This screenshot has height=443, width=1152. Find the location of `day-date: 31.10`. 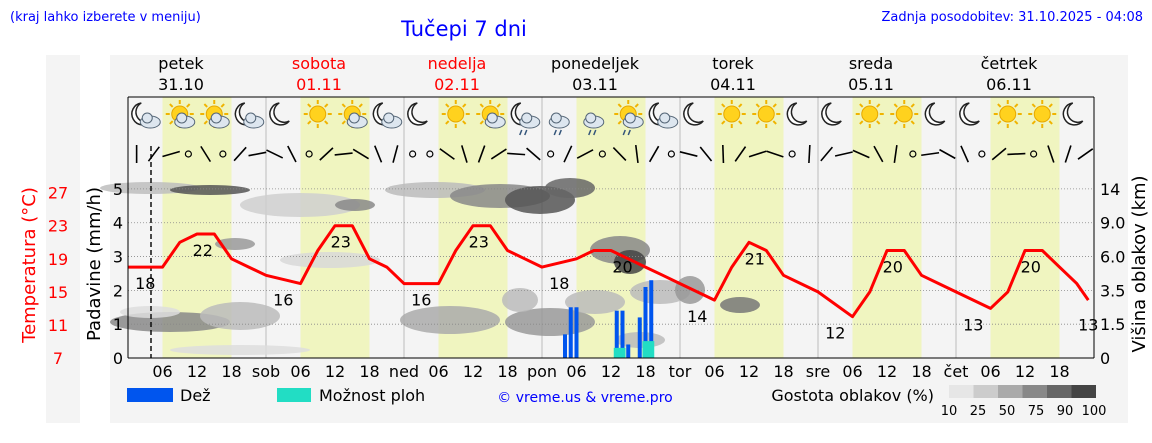

day-date: 31.10 is located at coordinates (181, 84).